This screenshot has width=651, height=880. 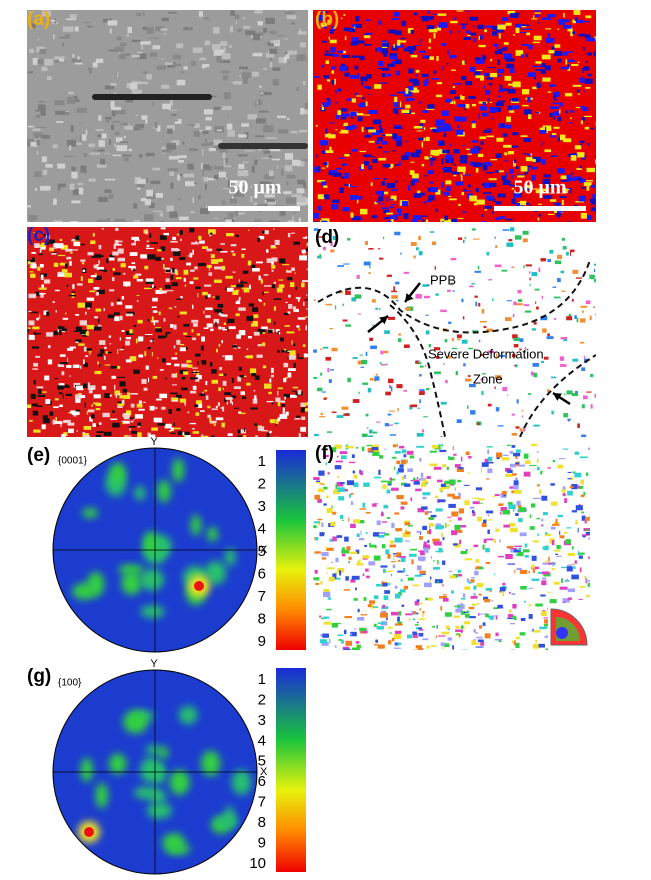 What do you see at coordinates (257, 863) in the screenshot?
I see `colorbar-label: 10` at bounding box center [257, 863].